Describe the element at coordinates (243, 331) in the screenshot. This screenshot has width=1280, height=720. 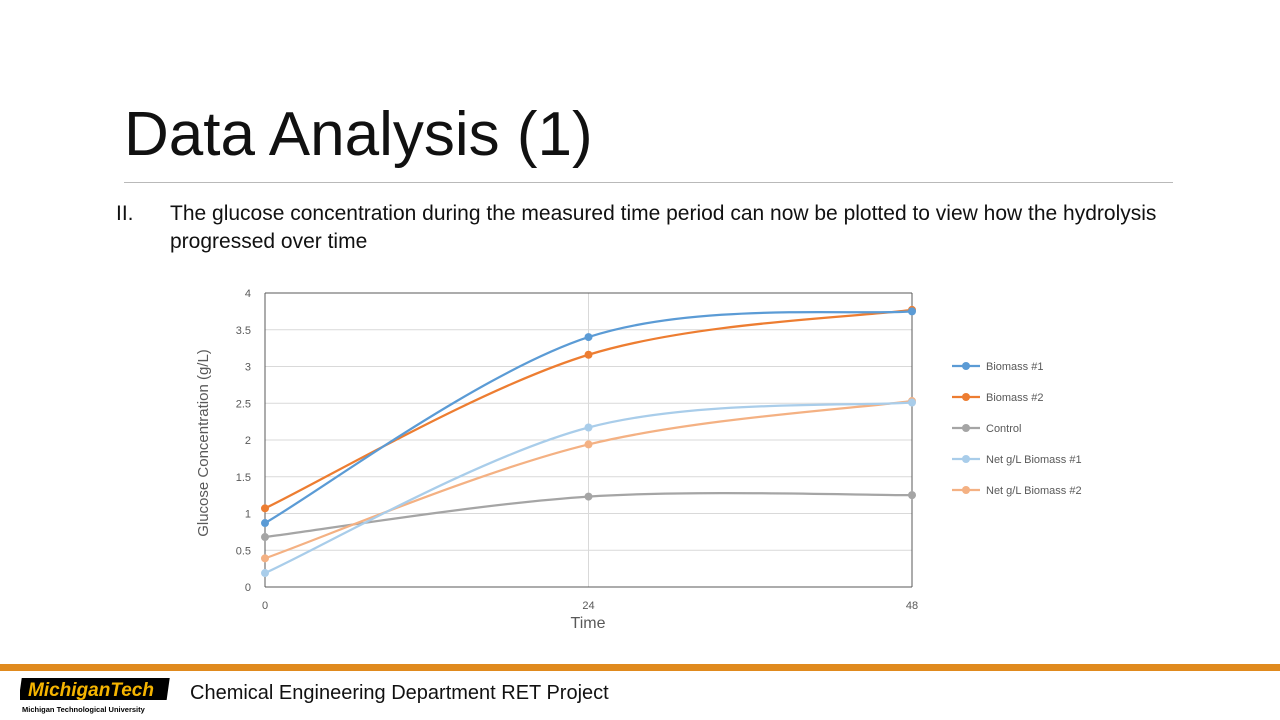
I see `y-tick-label: 3.5` at that location.